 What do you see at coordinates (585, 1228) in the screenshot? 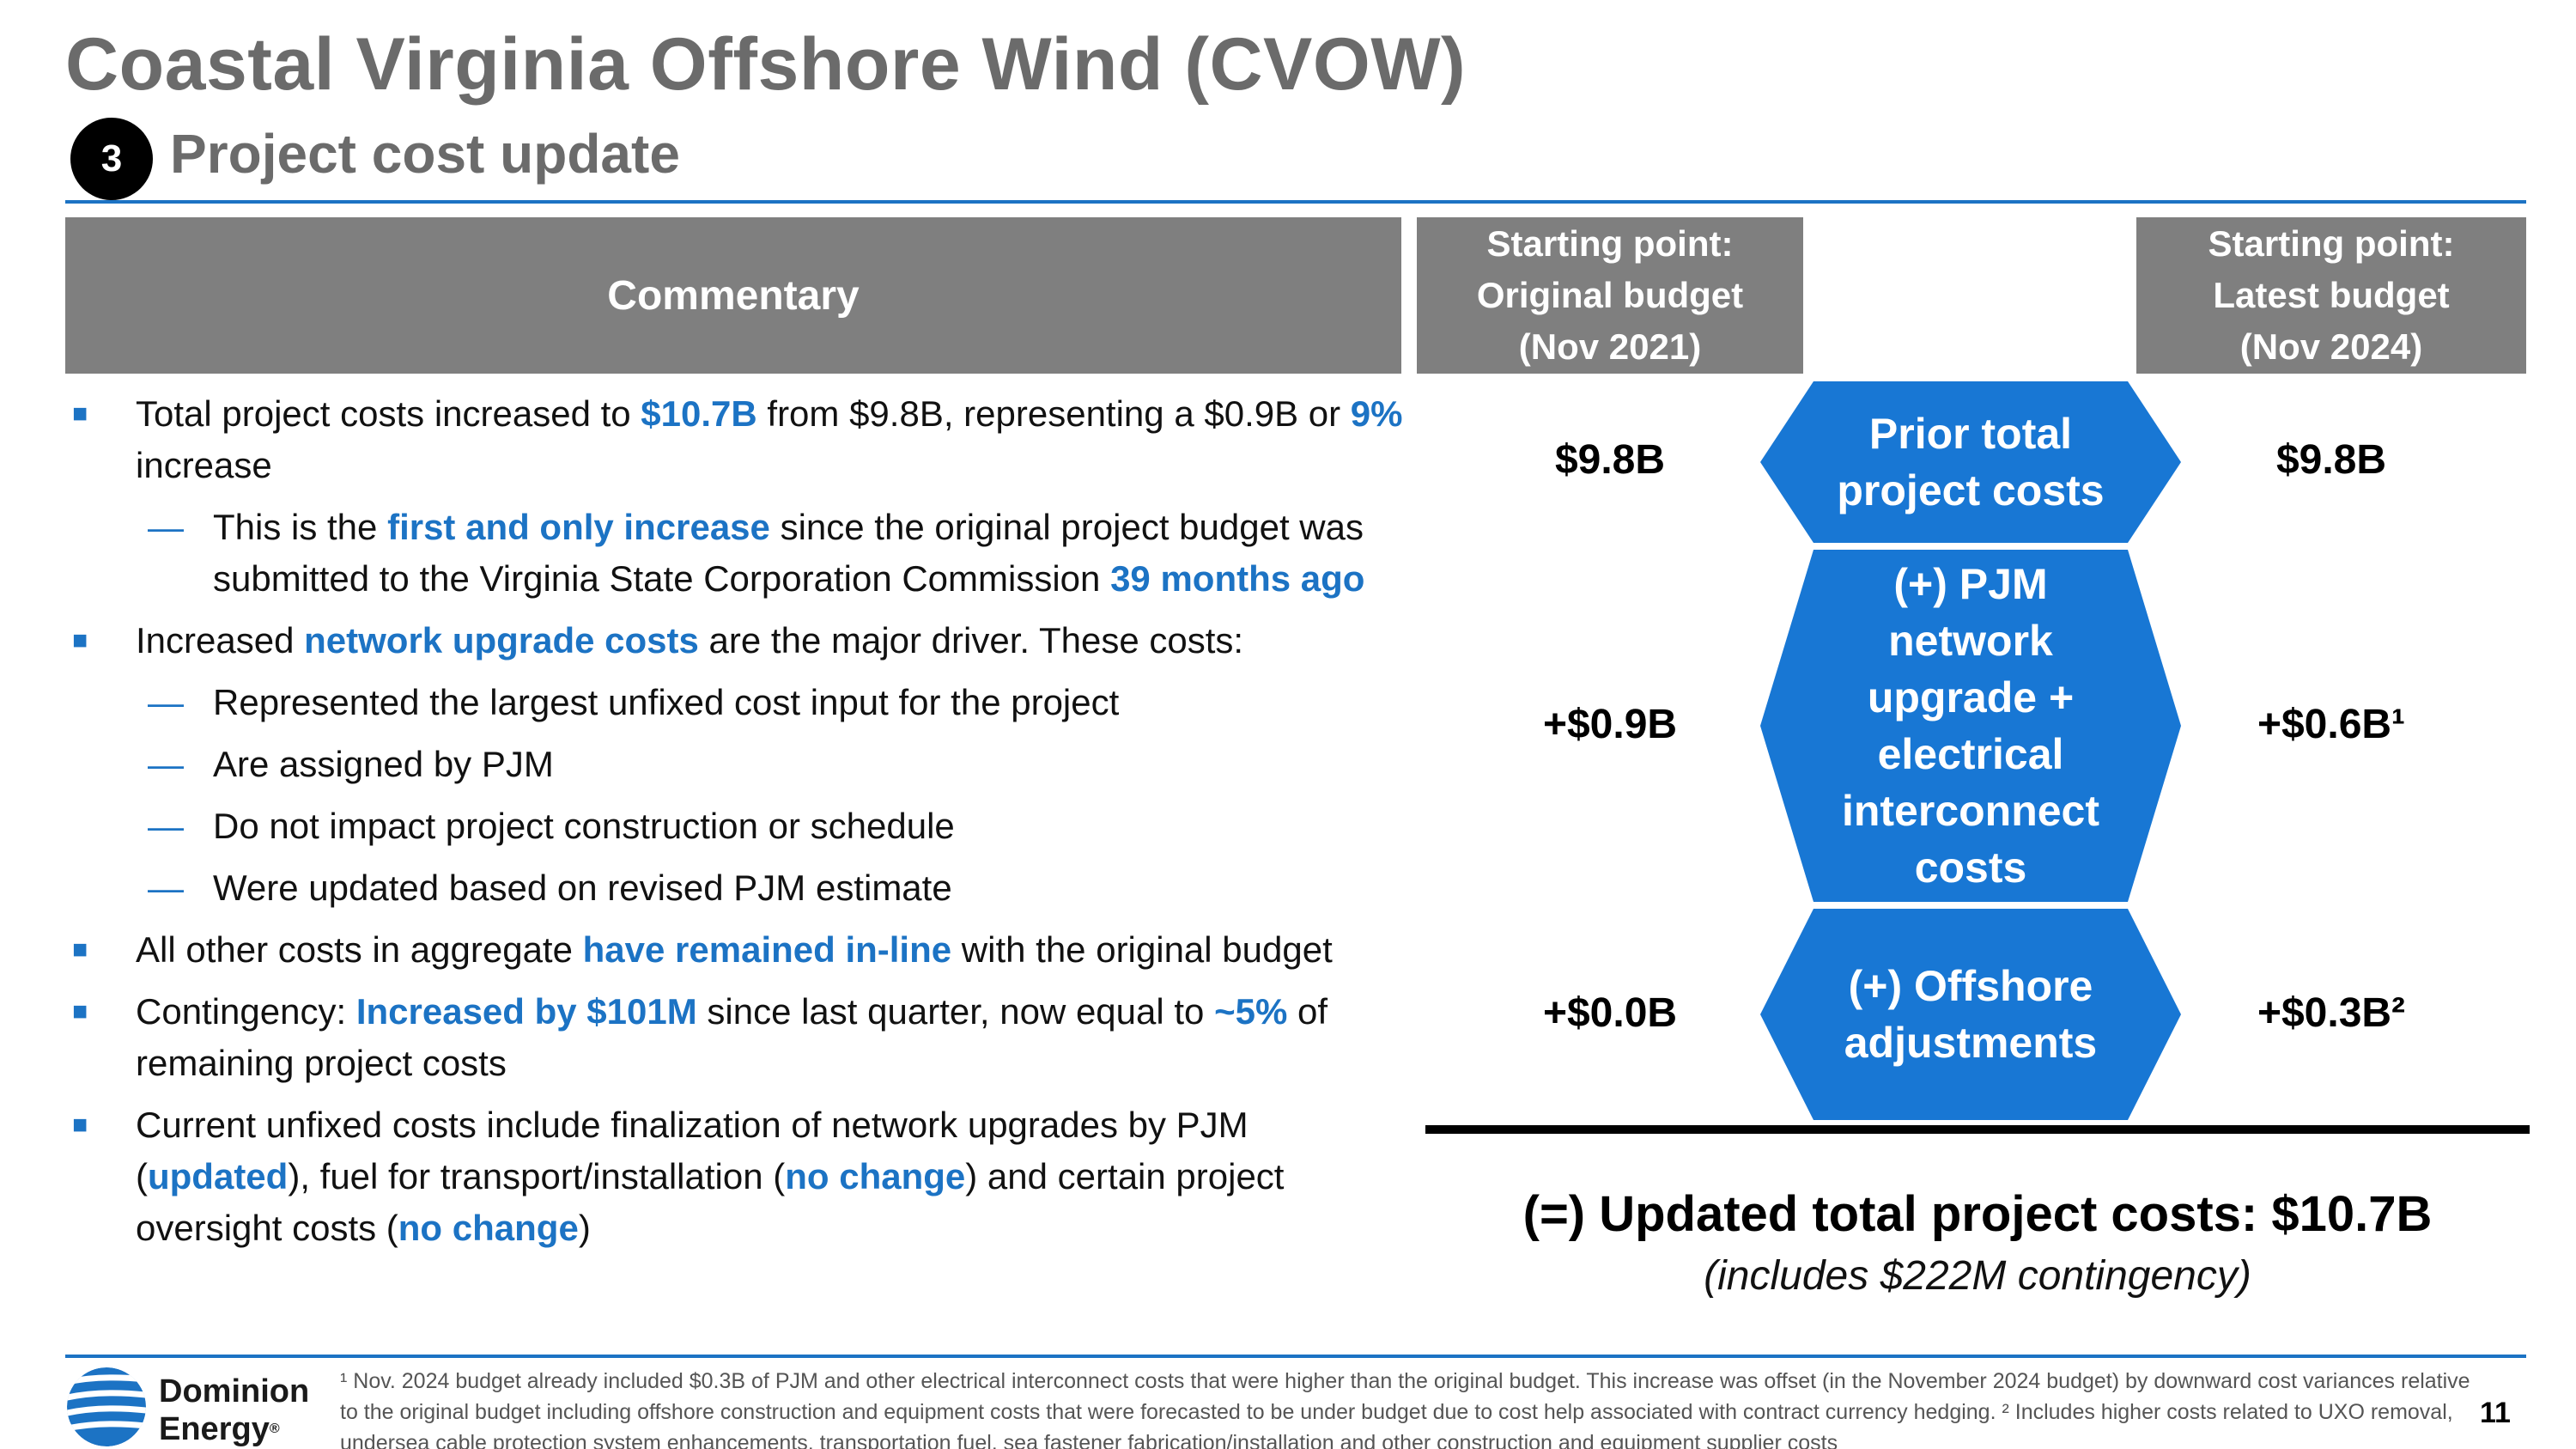
I see `body-text: )` at bounding box center [585, 1228].